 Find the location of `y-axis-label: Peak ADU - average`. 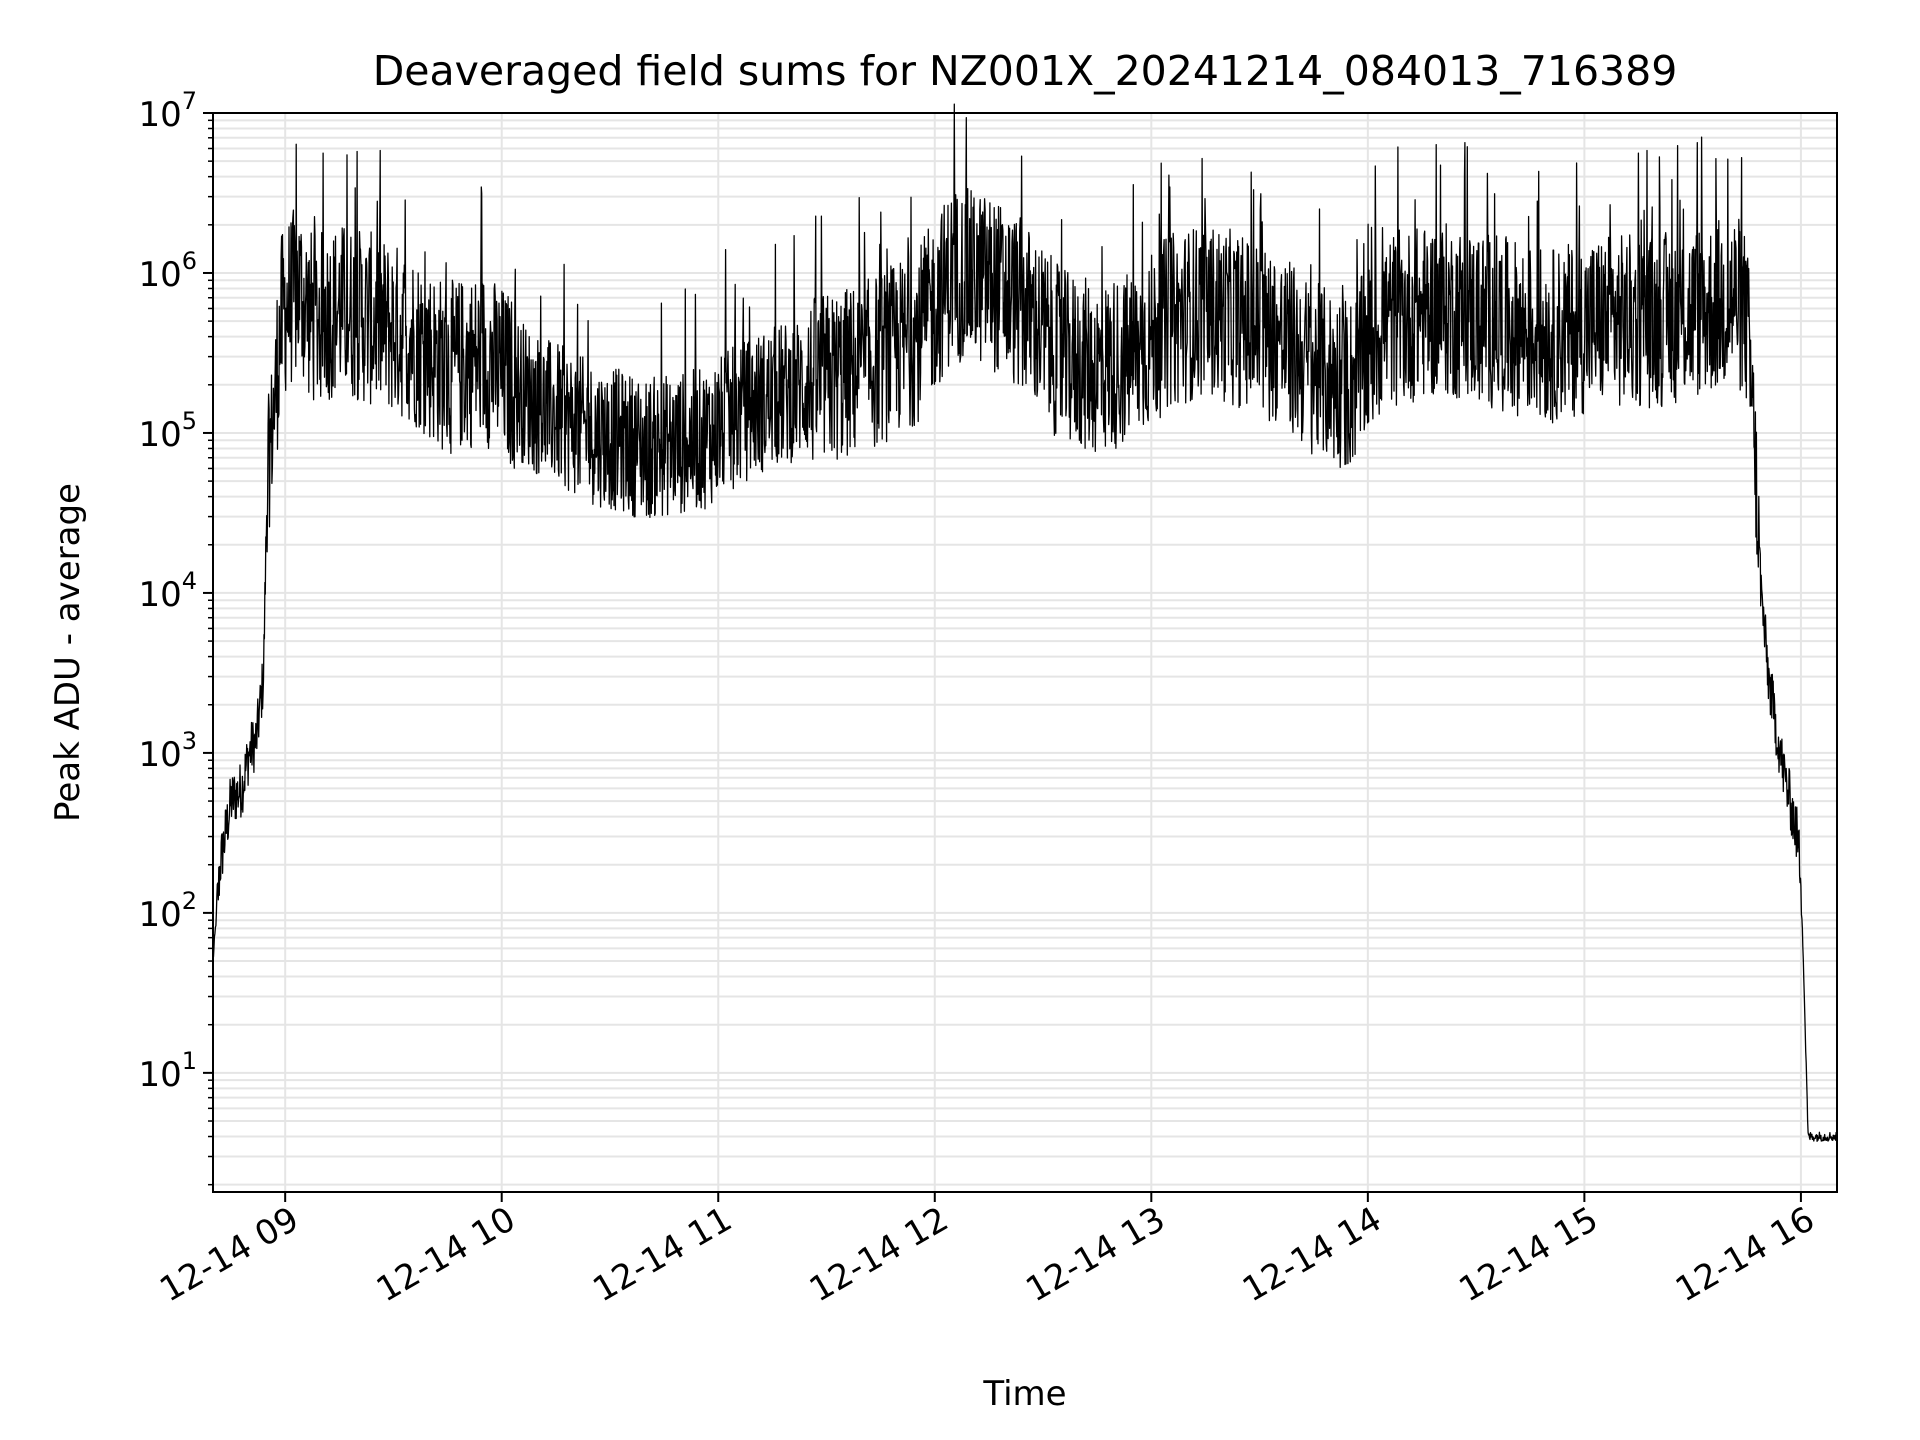

y-axis-label: Peak ADU - average is located at coordinates (68, 652).